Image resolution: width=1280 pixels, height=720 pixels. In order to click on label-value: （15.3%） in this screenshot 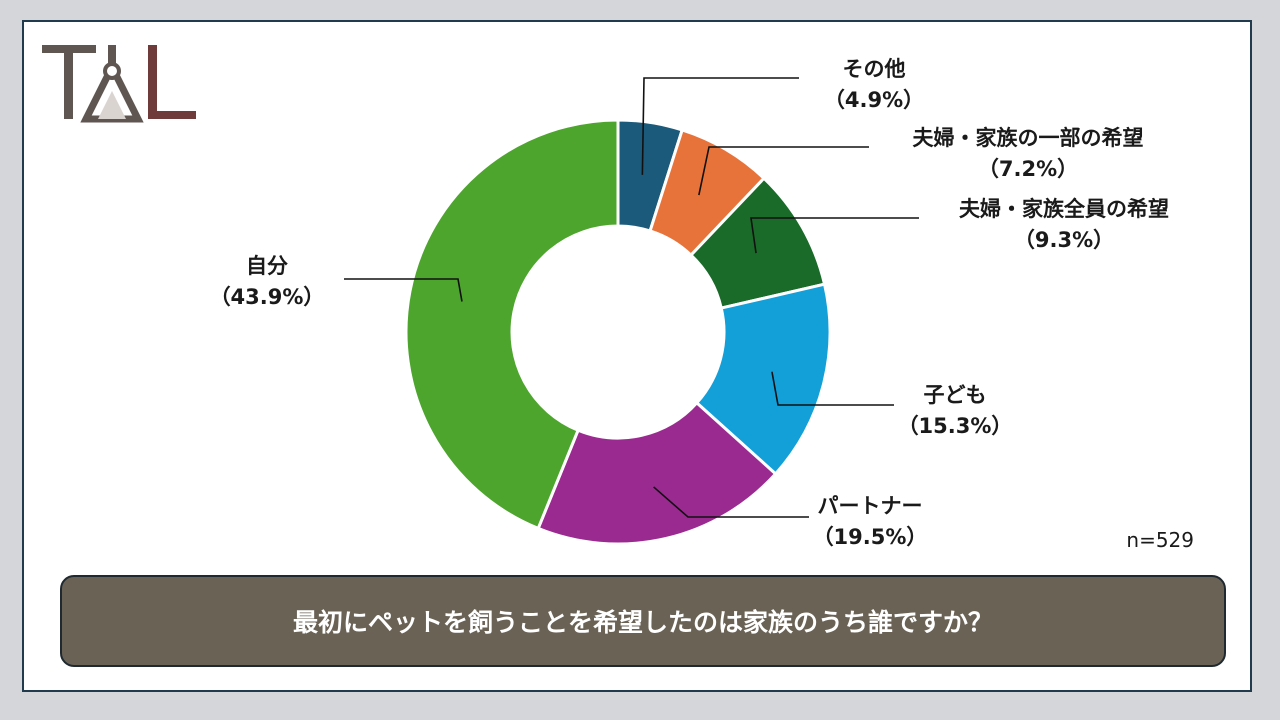, I will do `click(955, 426)`.